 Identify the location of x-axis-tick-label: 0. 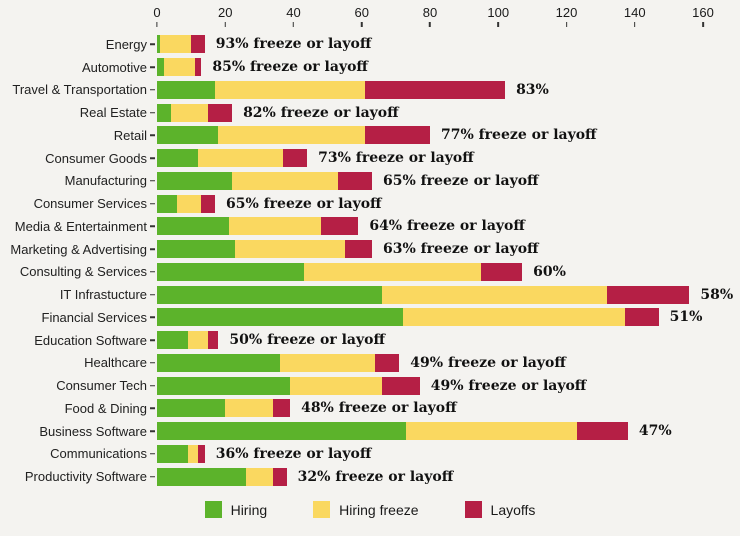
(157, 12).